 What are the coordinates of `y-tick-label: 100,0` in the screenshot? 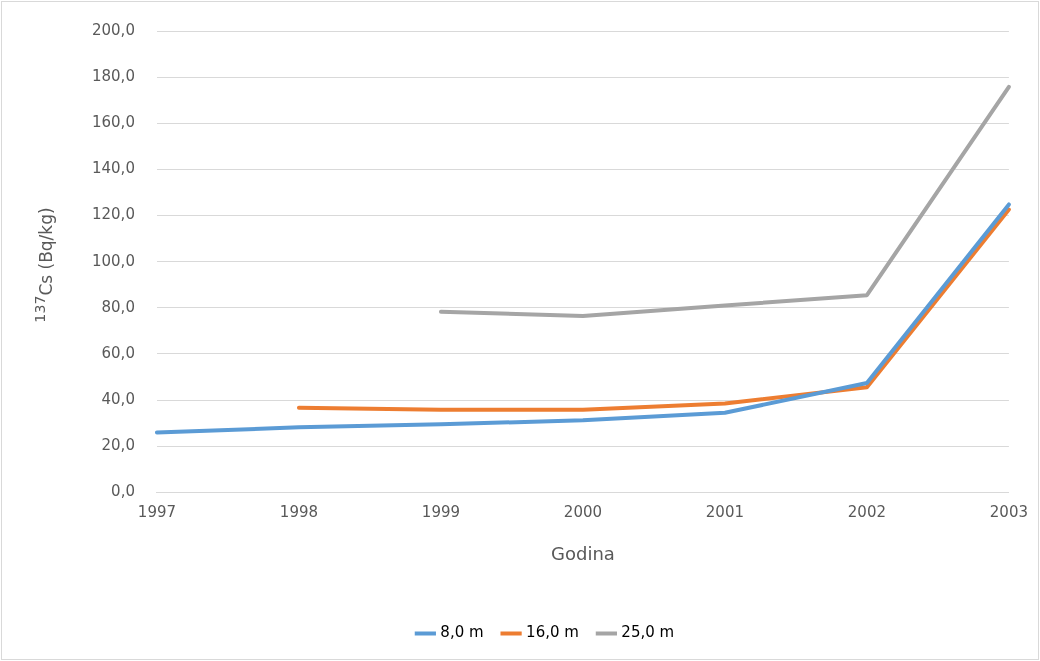 It's located at (113, 260).